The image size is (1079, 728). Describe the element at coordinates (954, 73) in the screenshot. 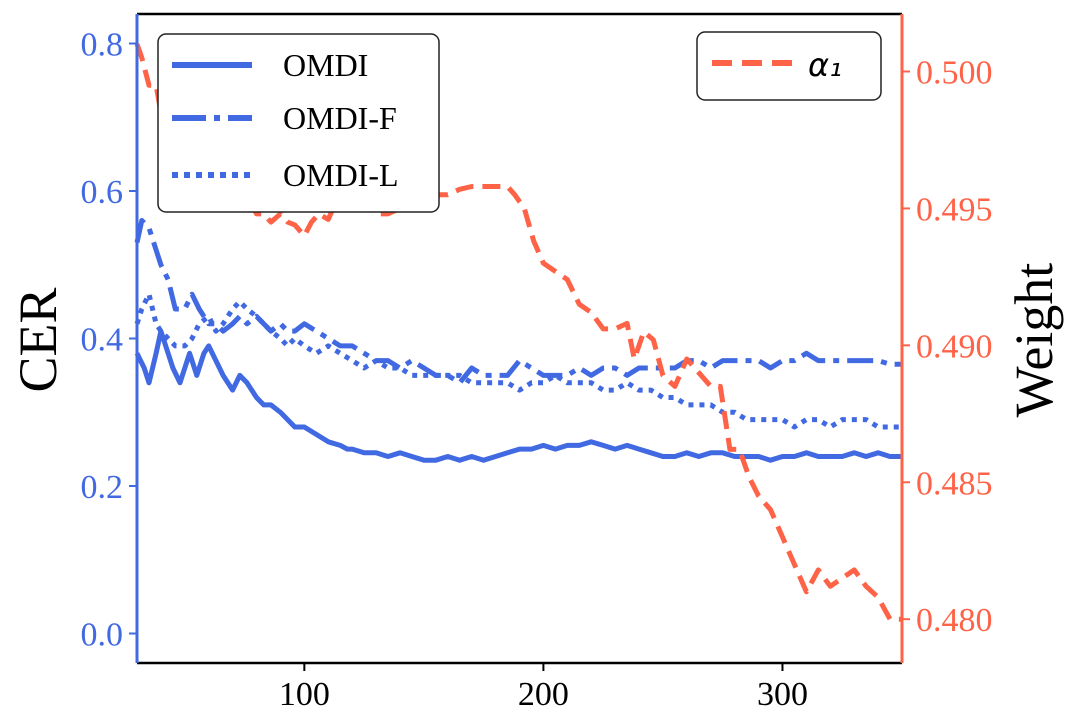

I see `y-tick-label-right: 0.500` at that location.